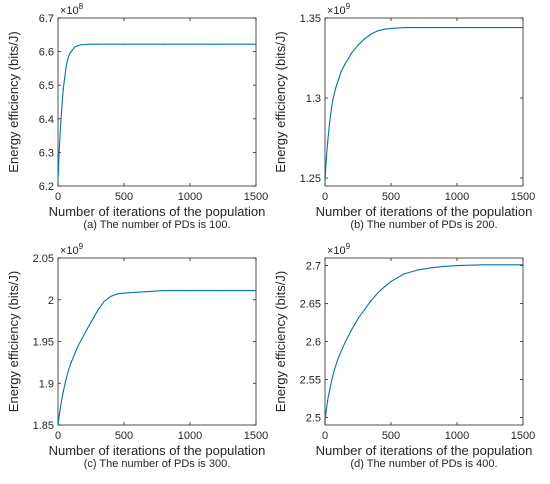  I want to click on panel-caption: (d) The number of PDs is 400., so click(423, 464).